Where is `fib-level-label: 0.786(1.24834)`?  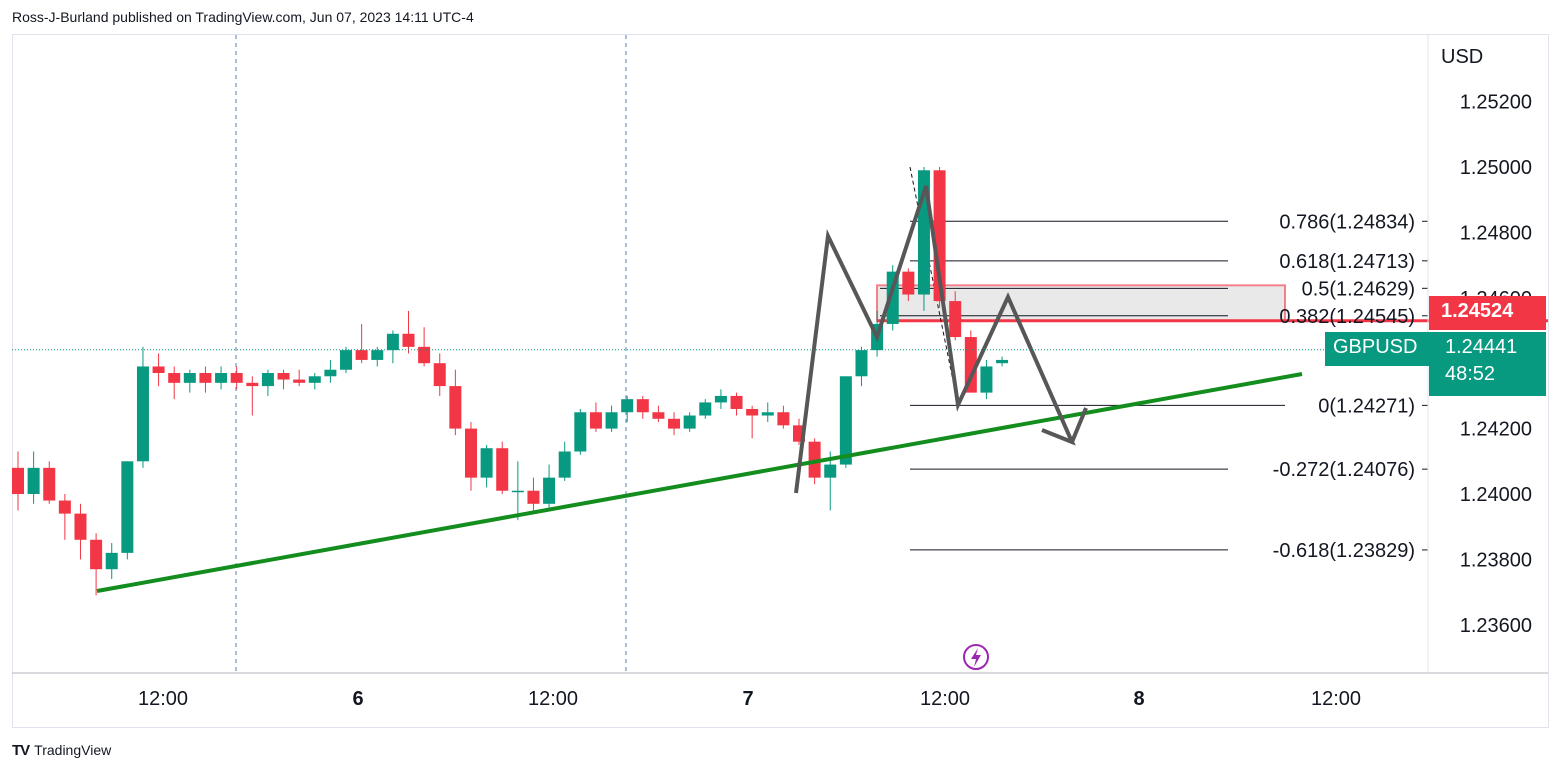
fib-level-label: 0.786(1.24834) is located at coordinates (1347, 222).